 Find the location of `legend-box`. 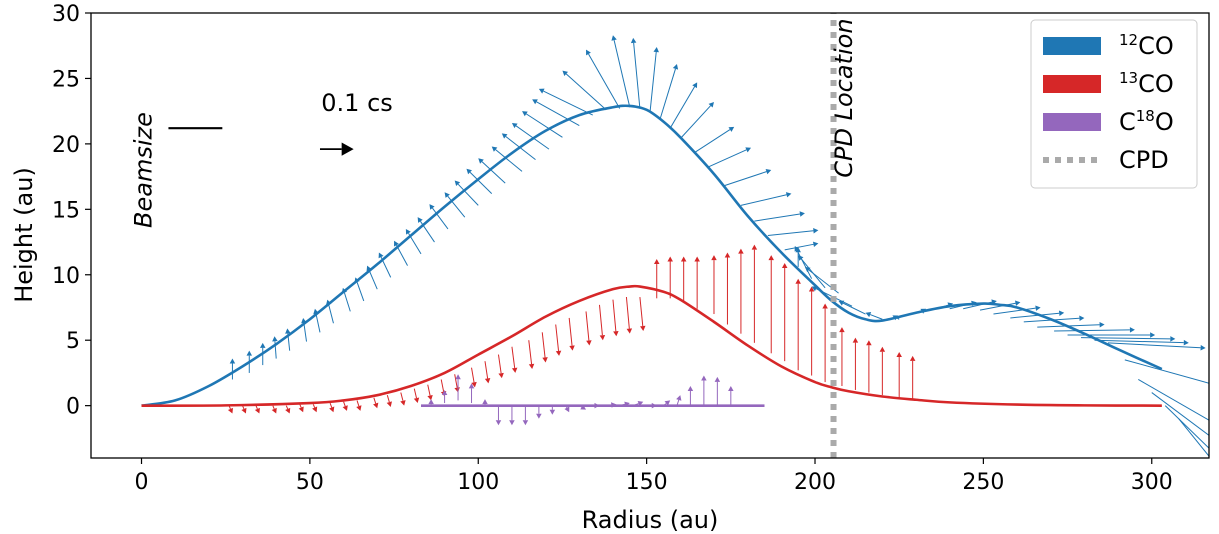

legend-box is located at coordinates (1114, 104).